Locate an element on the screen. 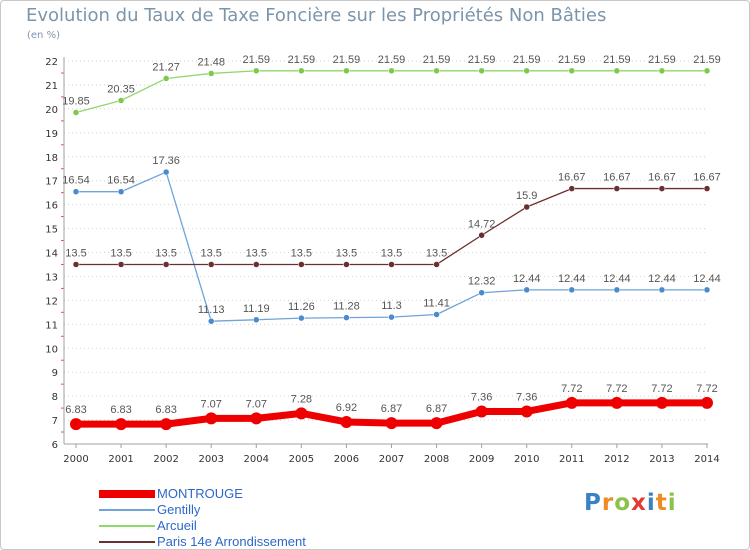 This screenshot has width=750, height=550. x-tick-label: 2003 is located at coordinates (210, 459).